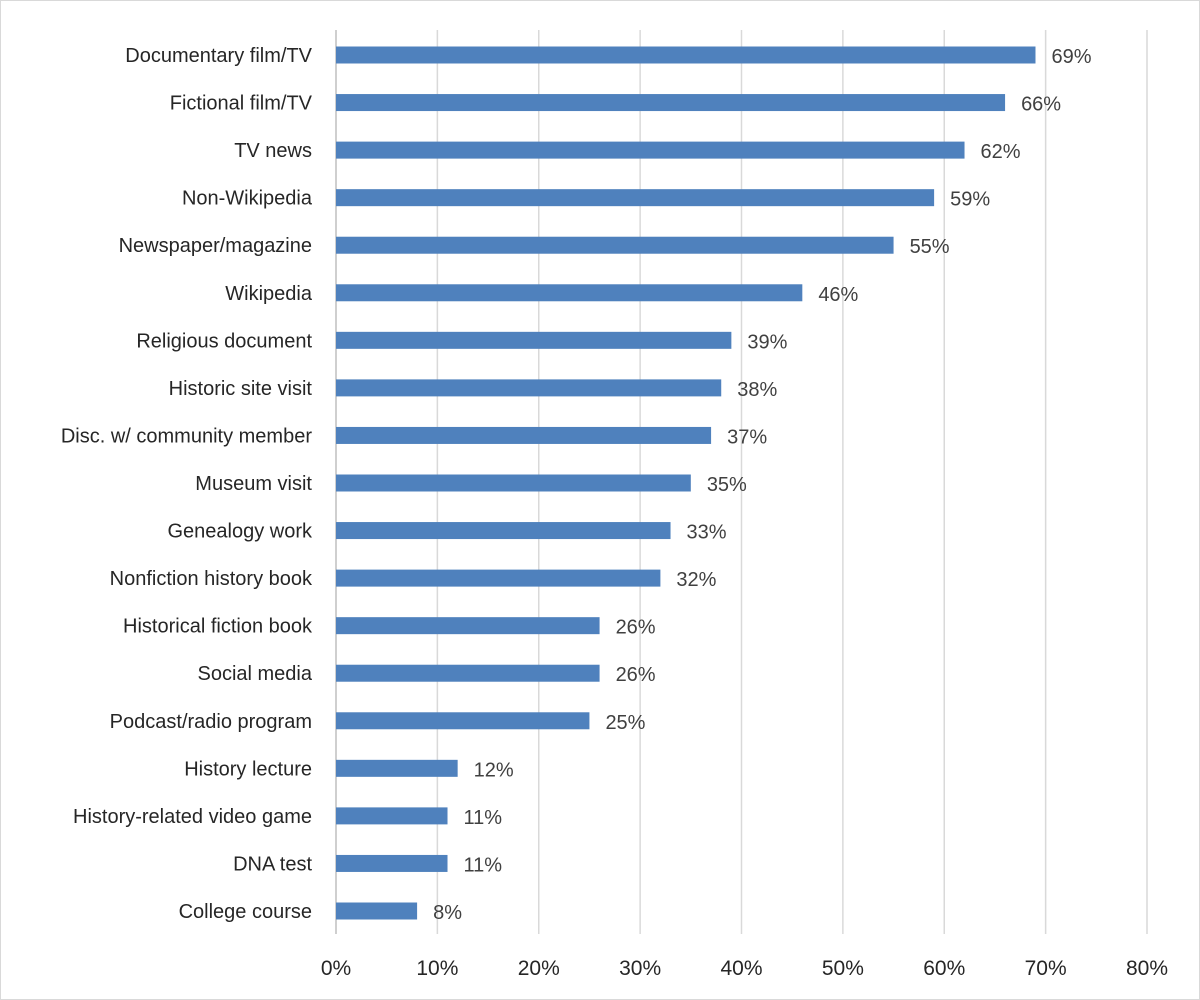  Describe the element at coordinates (757, 390) in the screenshot. I see `data-label: 38%` at that location.